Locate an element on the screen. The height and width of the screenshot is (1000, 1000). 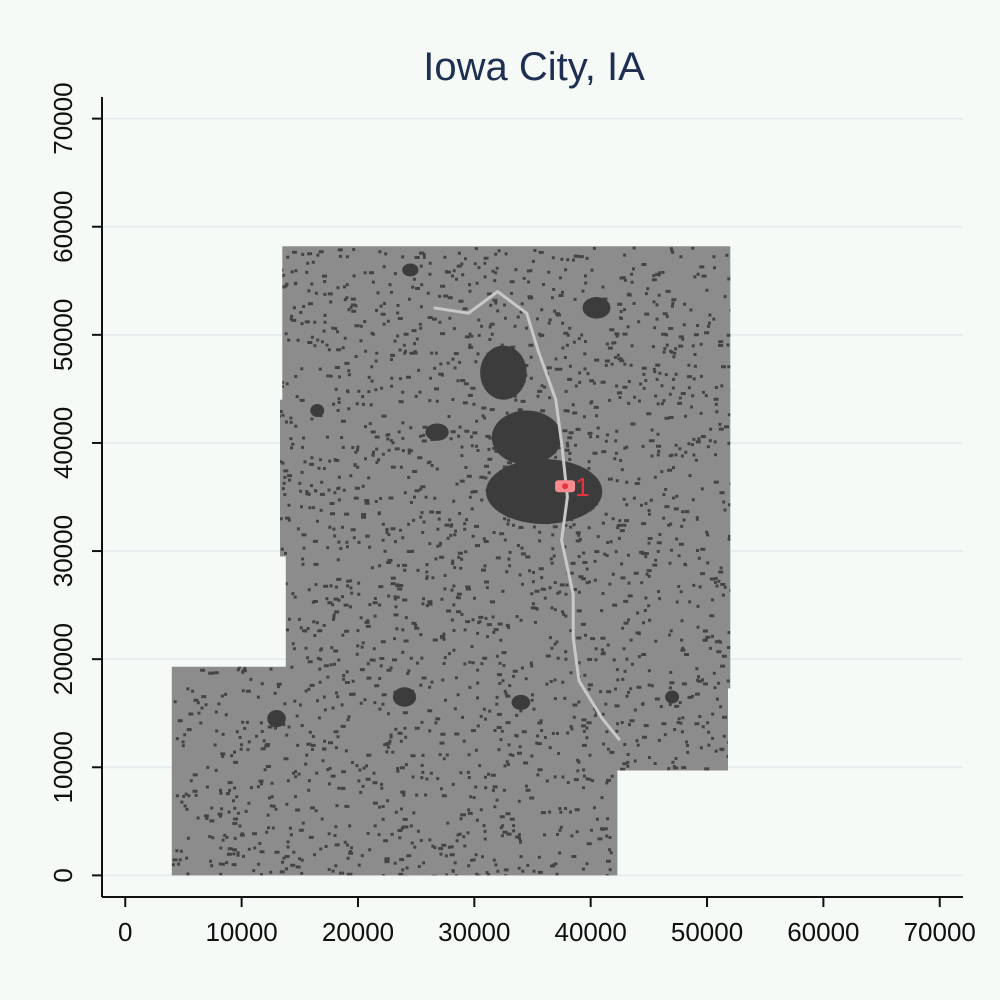
x-tick-label: 30000 is located at coordinates (474, 932).